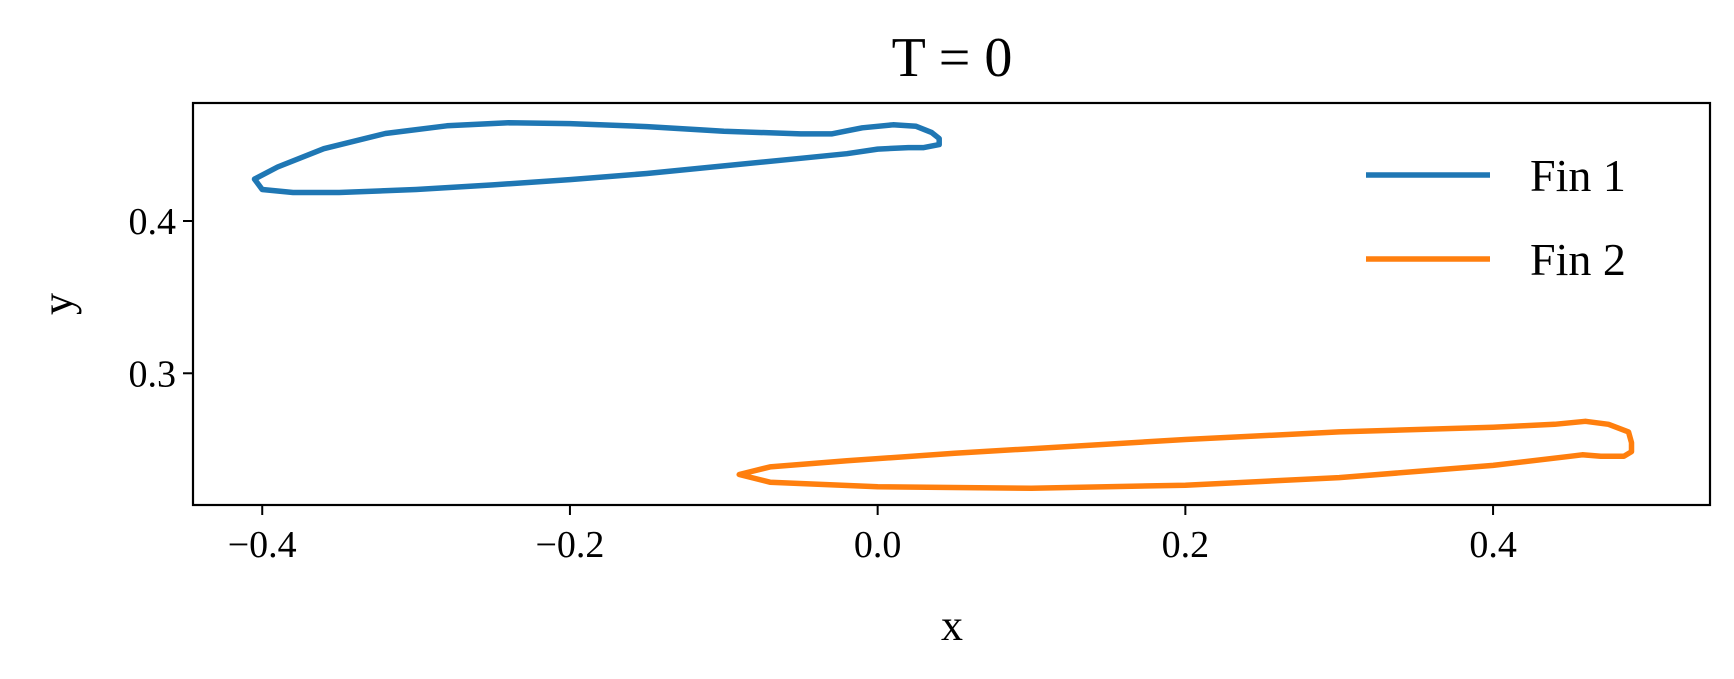 Image resolution: width=1734 pixels, height=679 pixels. Describe the element at coordinates (1578, 259) in the screenshot. I see `legend-label-fin-2: Fin 2` at that location.